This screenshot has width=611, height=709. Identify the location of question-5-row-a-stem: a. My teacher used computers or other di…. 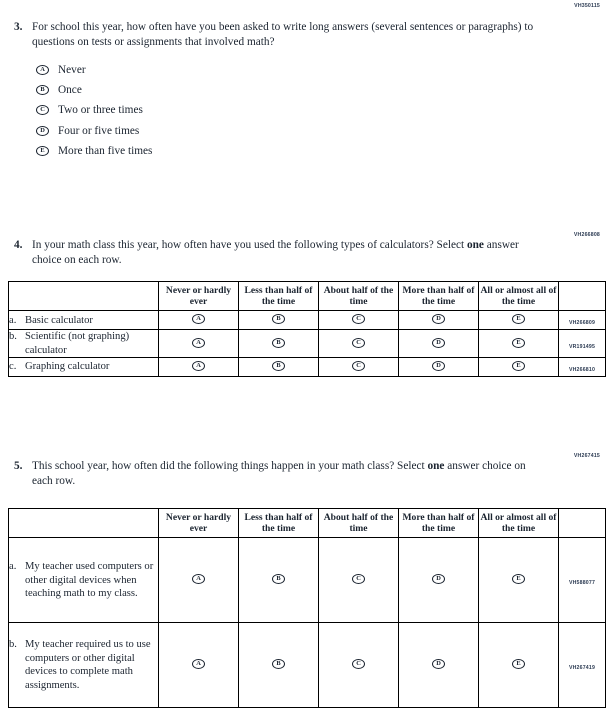
(83, 580).